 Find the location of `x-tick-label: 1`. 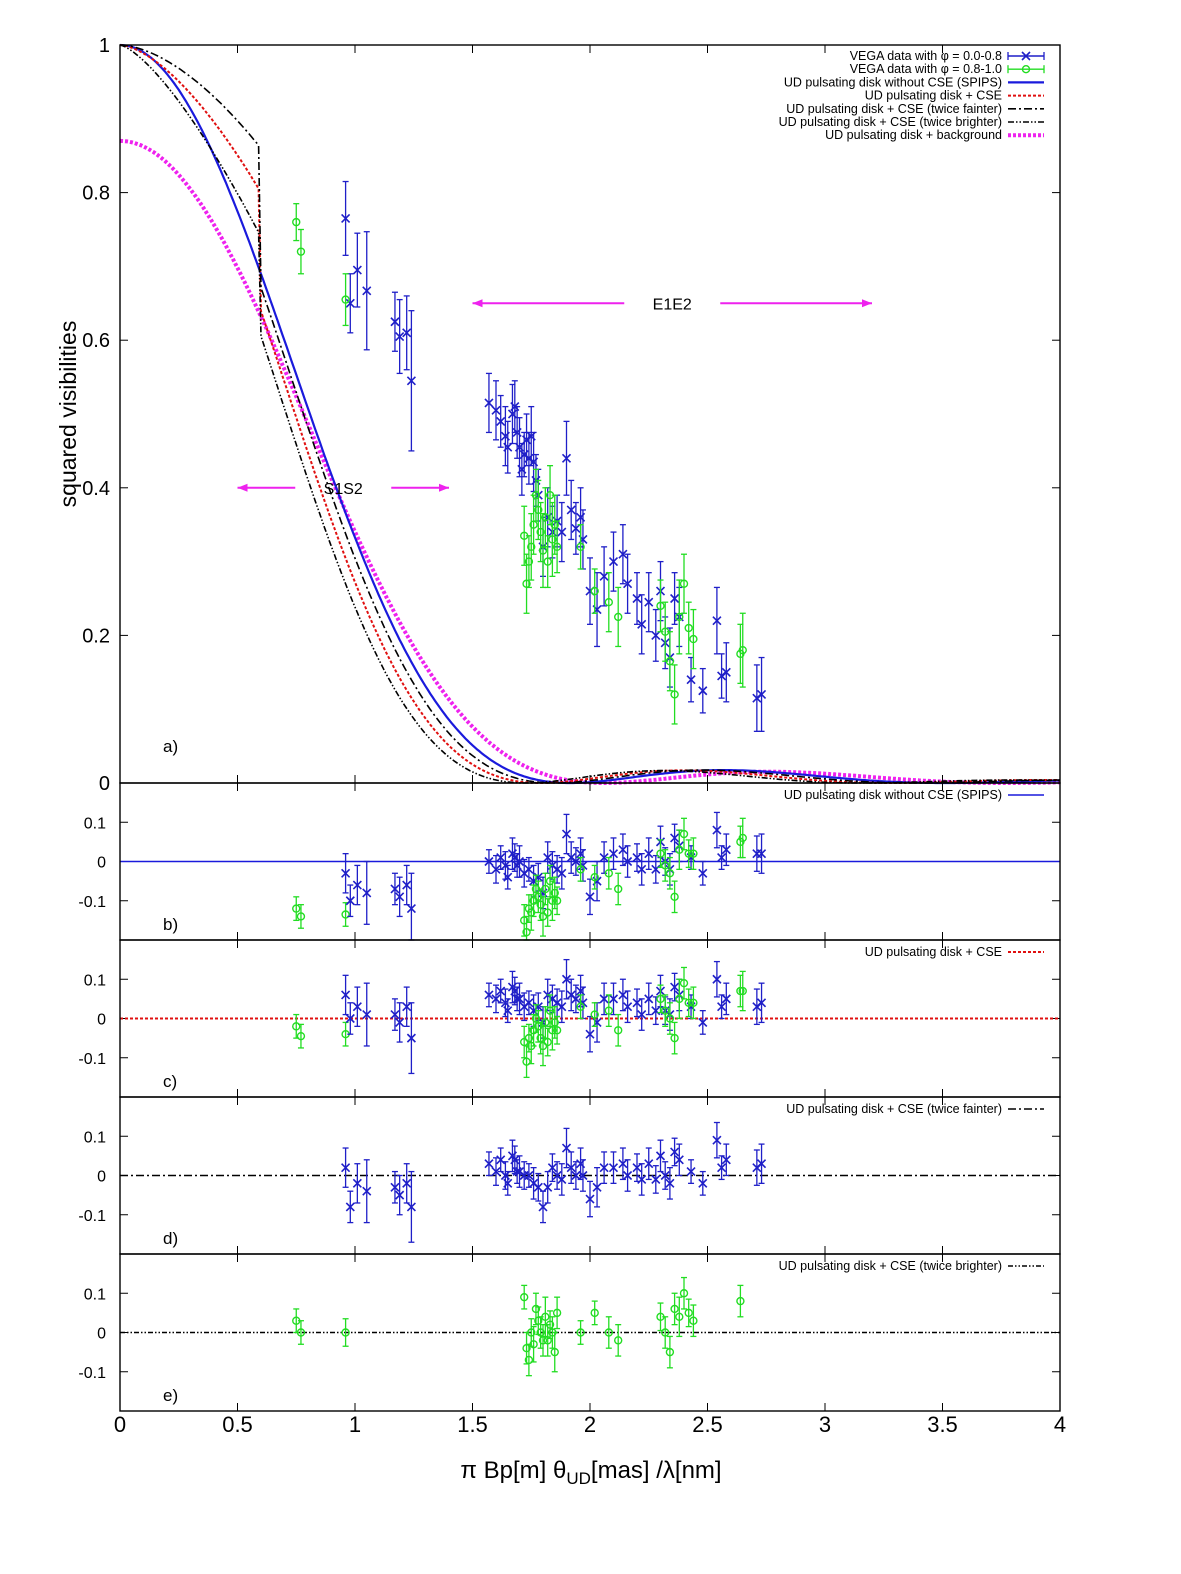

x-tick-label: 1 is located at coordinates (355, 1424).